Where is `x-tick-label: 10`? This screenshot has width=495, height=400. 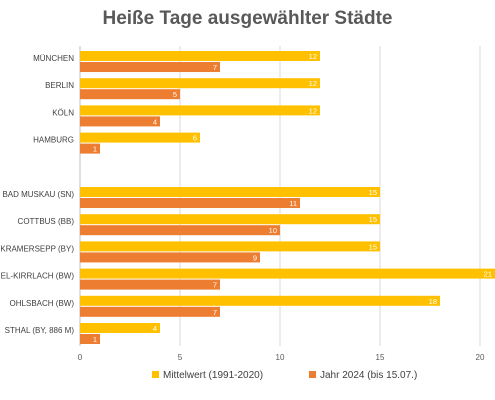 x-tick-label: 10 is located at coordinates (280, 357).